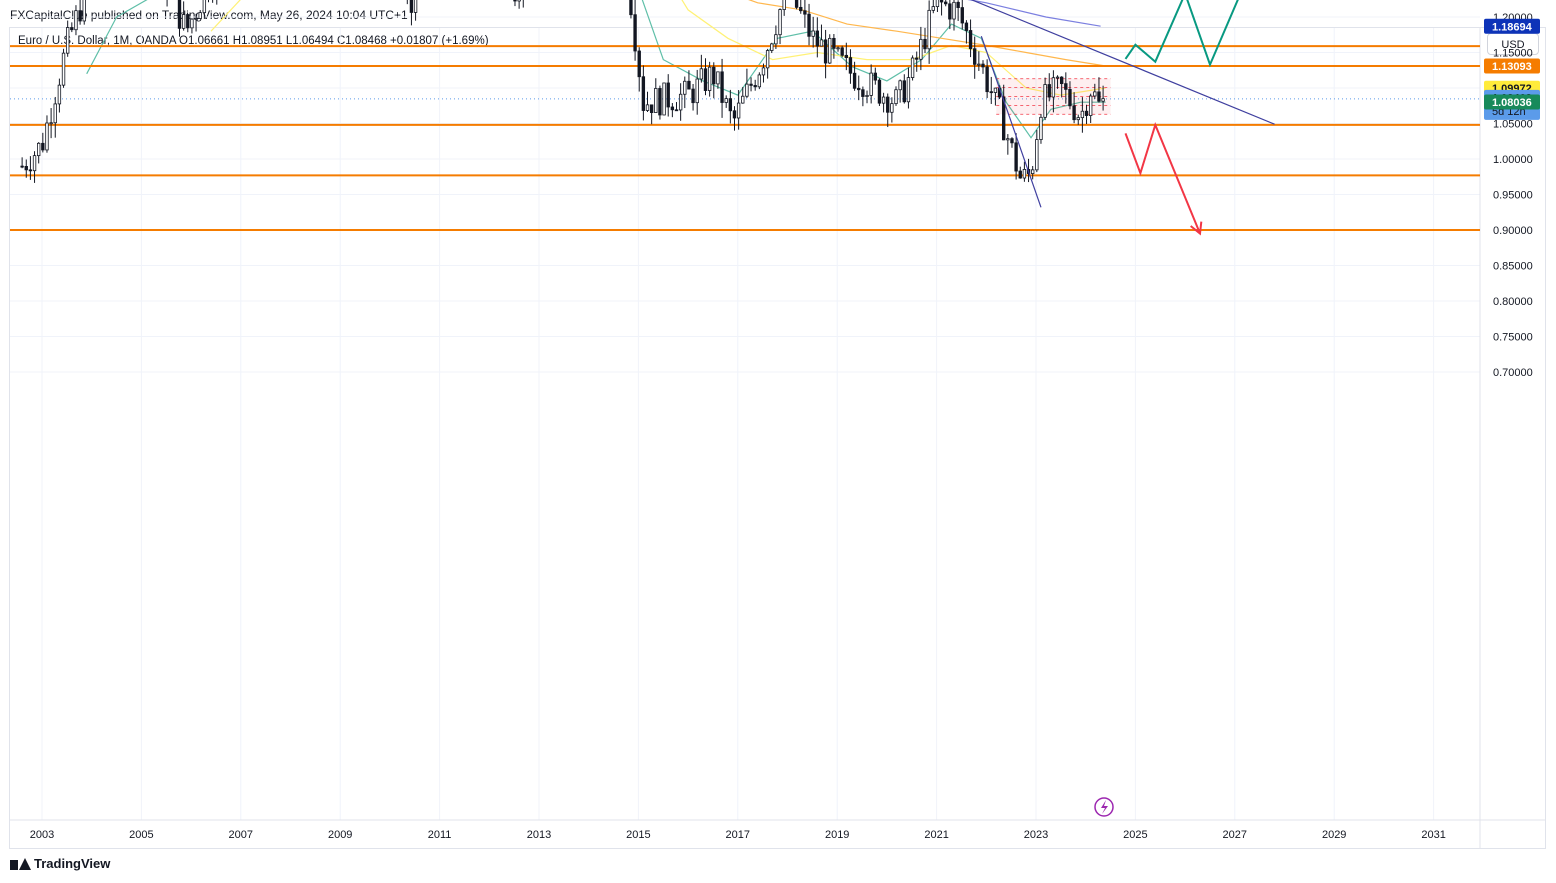  Describe the element at coordinates (738, 835) in the screenshot. I see `time-tick-label: 2017` at that location.